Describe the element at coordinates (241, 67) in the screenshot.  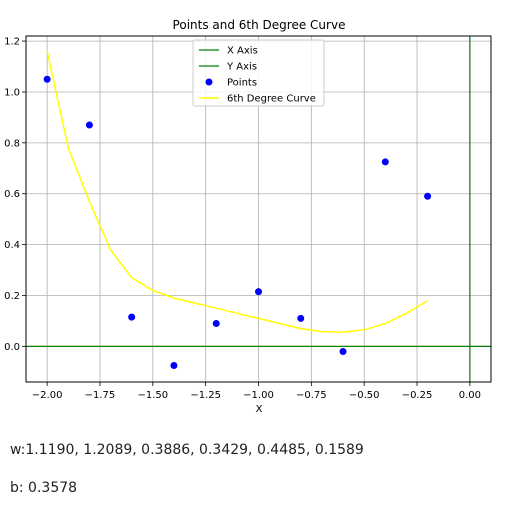
I see `legend-entry: Y Axis` at that location.